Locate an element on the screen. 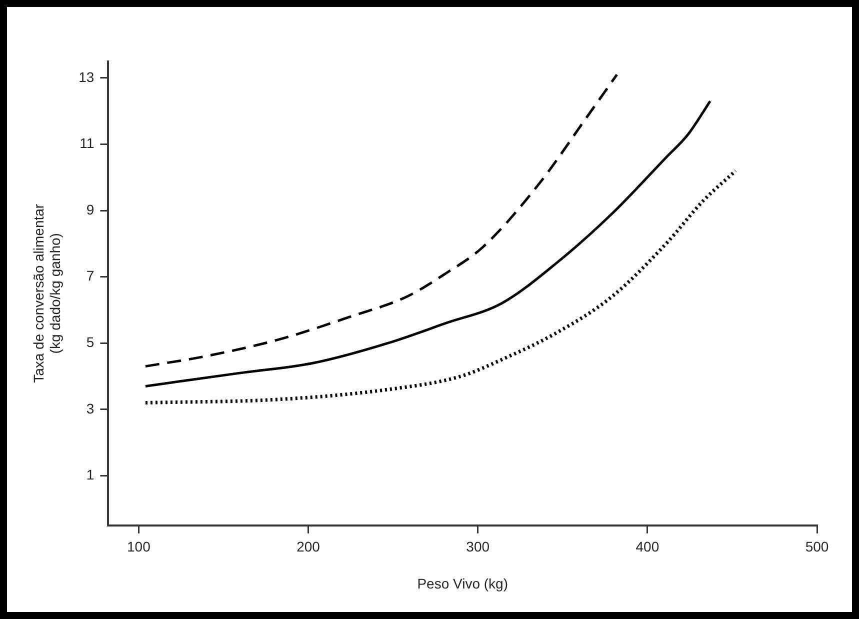 The width and height of the screenshot is (859, 619). y-tick-label: 13 is located at coordinates (86, 76).